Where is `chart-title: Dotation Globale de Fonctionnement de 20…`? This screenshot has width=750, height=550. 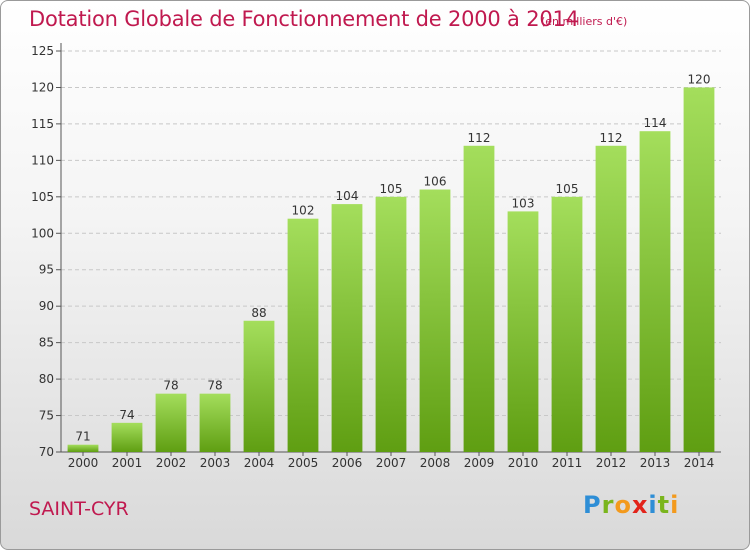
chart-title: Dotation Globale de Fonctionnement de 20… is located at coordinates (304, 19).